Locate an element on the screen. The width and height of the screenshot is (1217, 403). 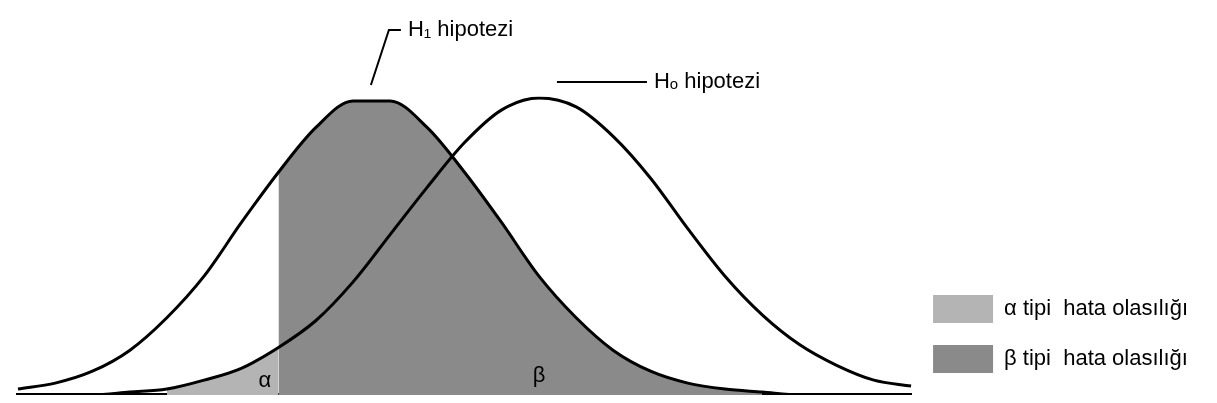
text: H₁ hipotezi is located at coordinates (460, 29).